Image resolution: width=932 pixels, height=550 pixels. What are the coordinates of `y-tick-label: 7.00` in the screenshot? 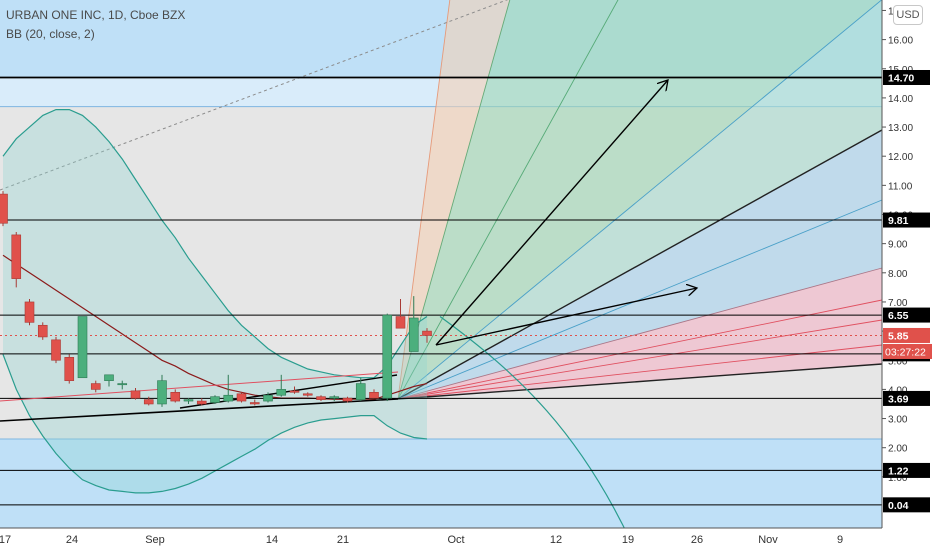 It's located at (898, 303).